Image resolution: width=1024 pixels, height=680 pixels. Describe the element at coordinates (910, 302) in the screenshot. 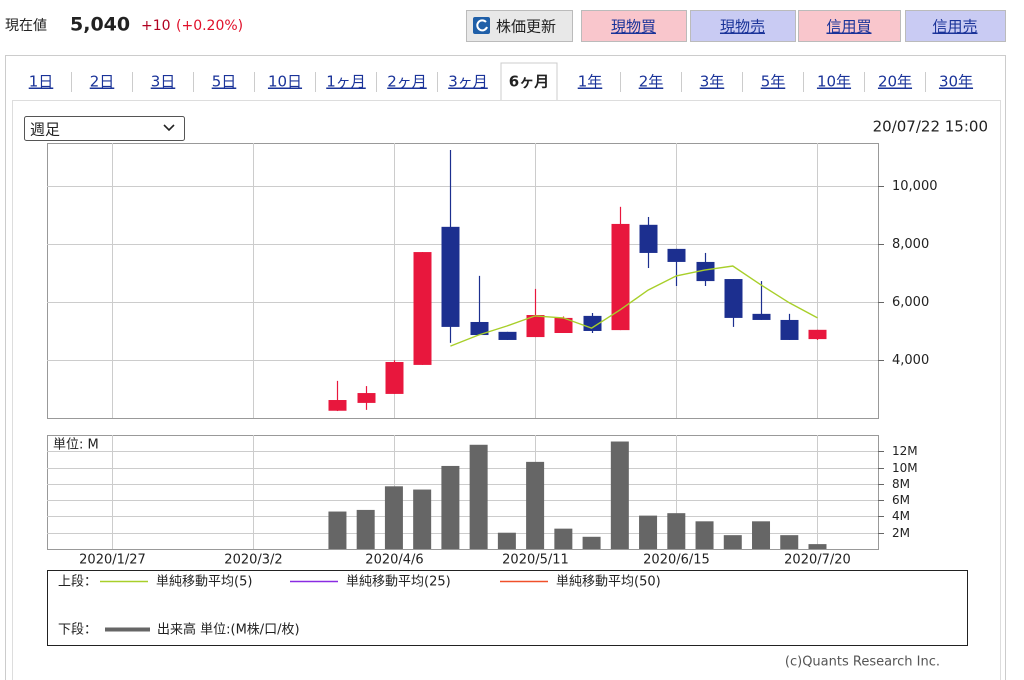

I see `y-tick-label: 6,000` at that location.